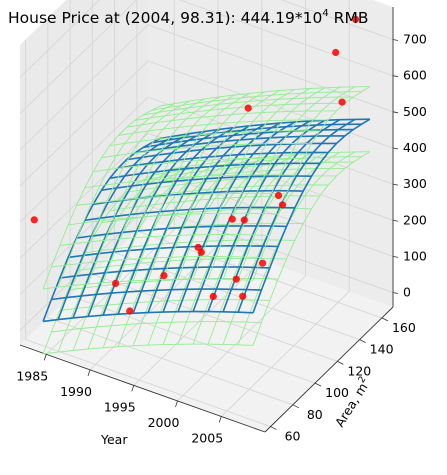 This screenshot has height=475, width=447. I want to click on y-tick-label: 160, so click(404, 327).